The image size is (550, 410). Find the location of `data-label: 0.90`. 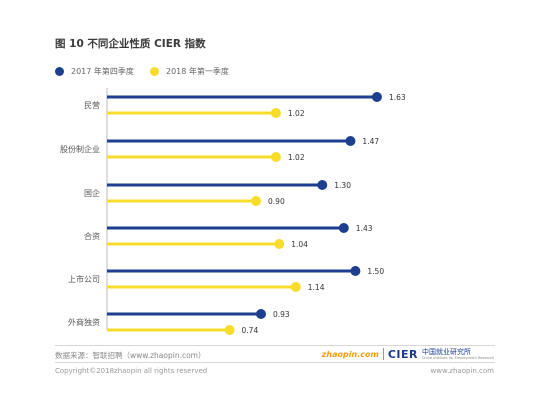

data-label: 0.90 is located at coordinates (276, 201).